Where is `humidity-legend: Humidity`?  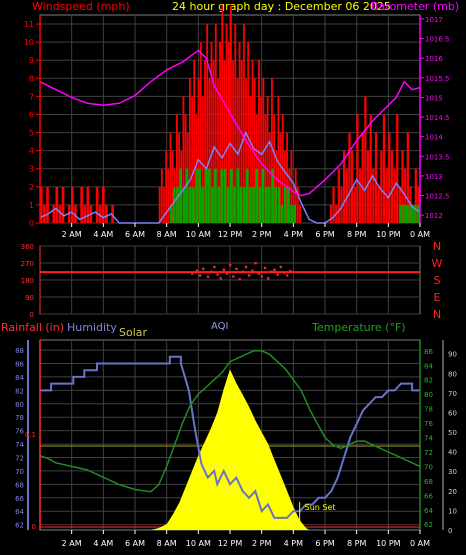 humidity-legend: Humidity is located at coordinates (92, 327).